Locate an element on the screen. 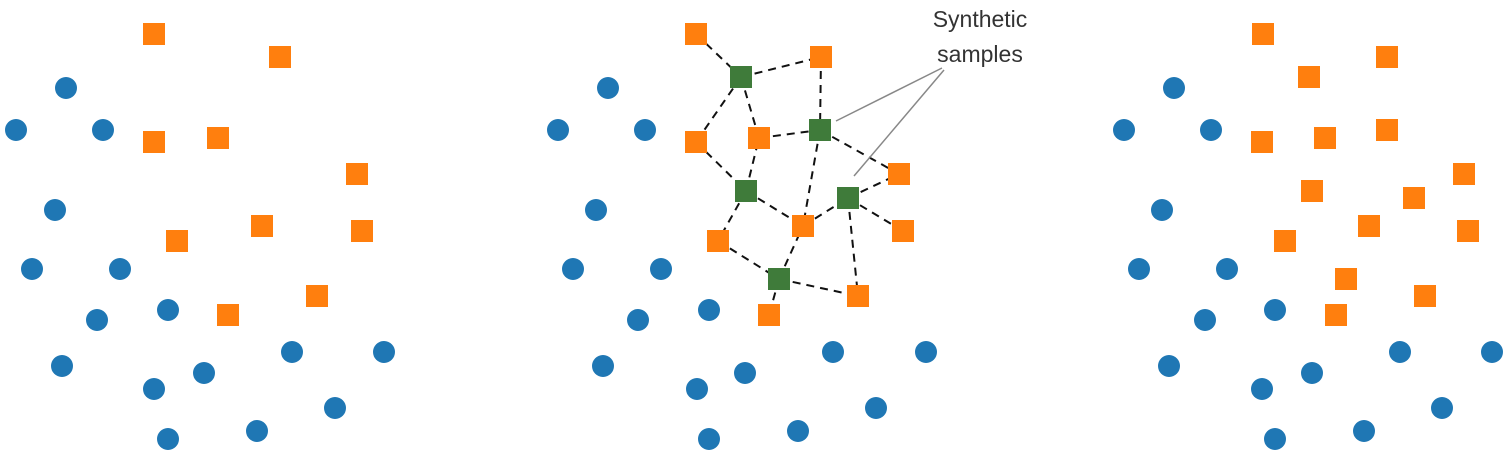 The height and width of the screenshot is (462, 1512). synthetic-samples-annotation: Synthetic samples is located at coordinates (931, 91).